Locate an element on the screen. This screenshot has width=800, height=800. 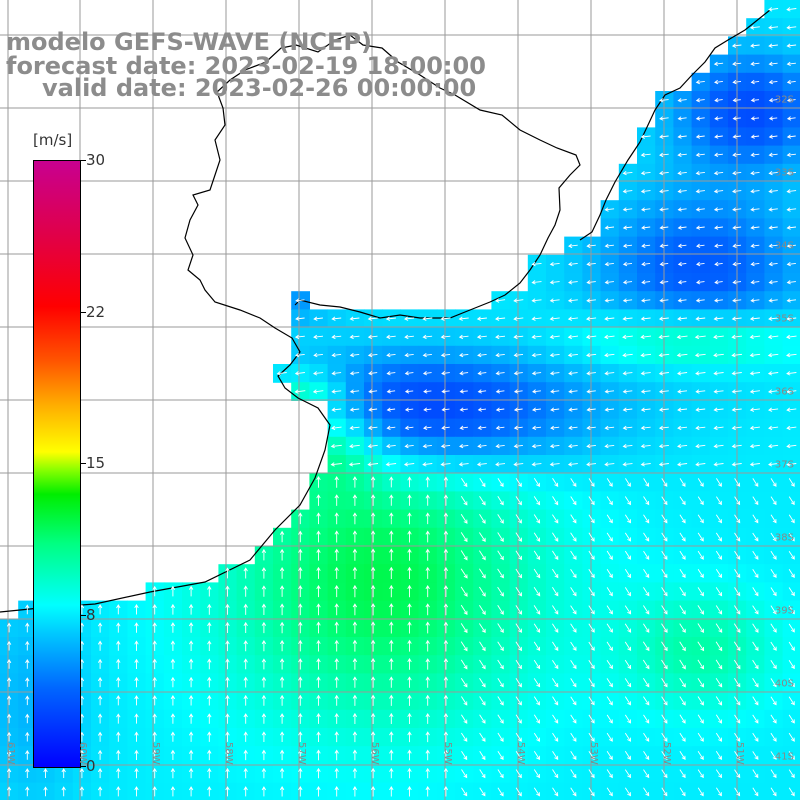
coastline-north-path is located at coordinates (675, 125).